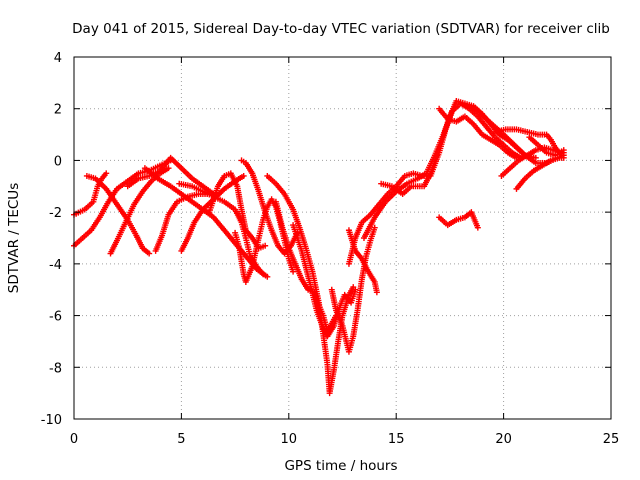 This screenshot has height=480, width=640. What do you see at coordinates (58, 110) in the screenshot?
I see `y-tick-label: 2` at bounding box center [58, 110].